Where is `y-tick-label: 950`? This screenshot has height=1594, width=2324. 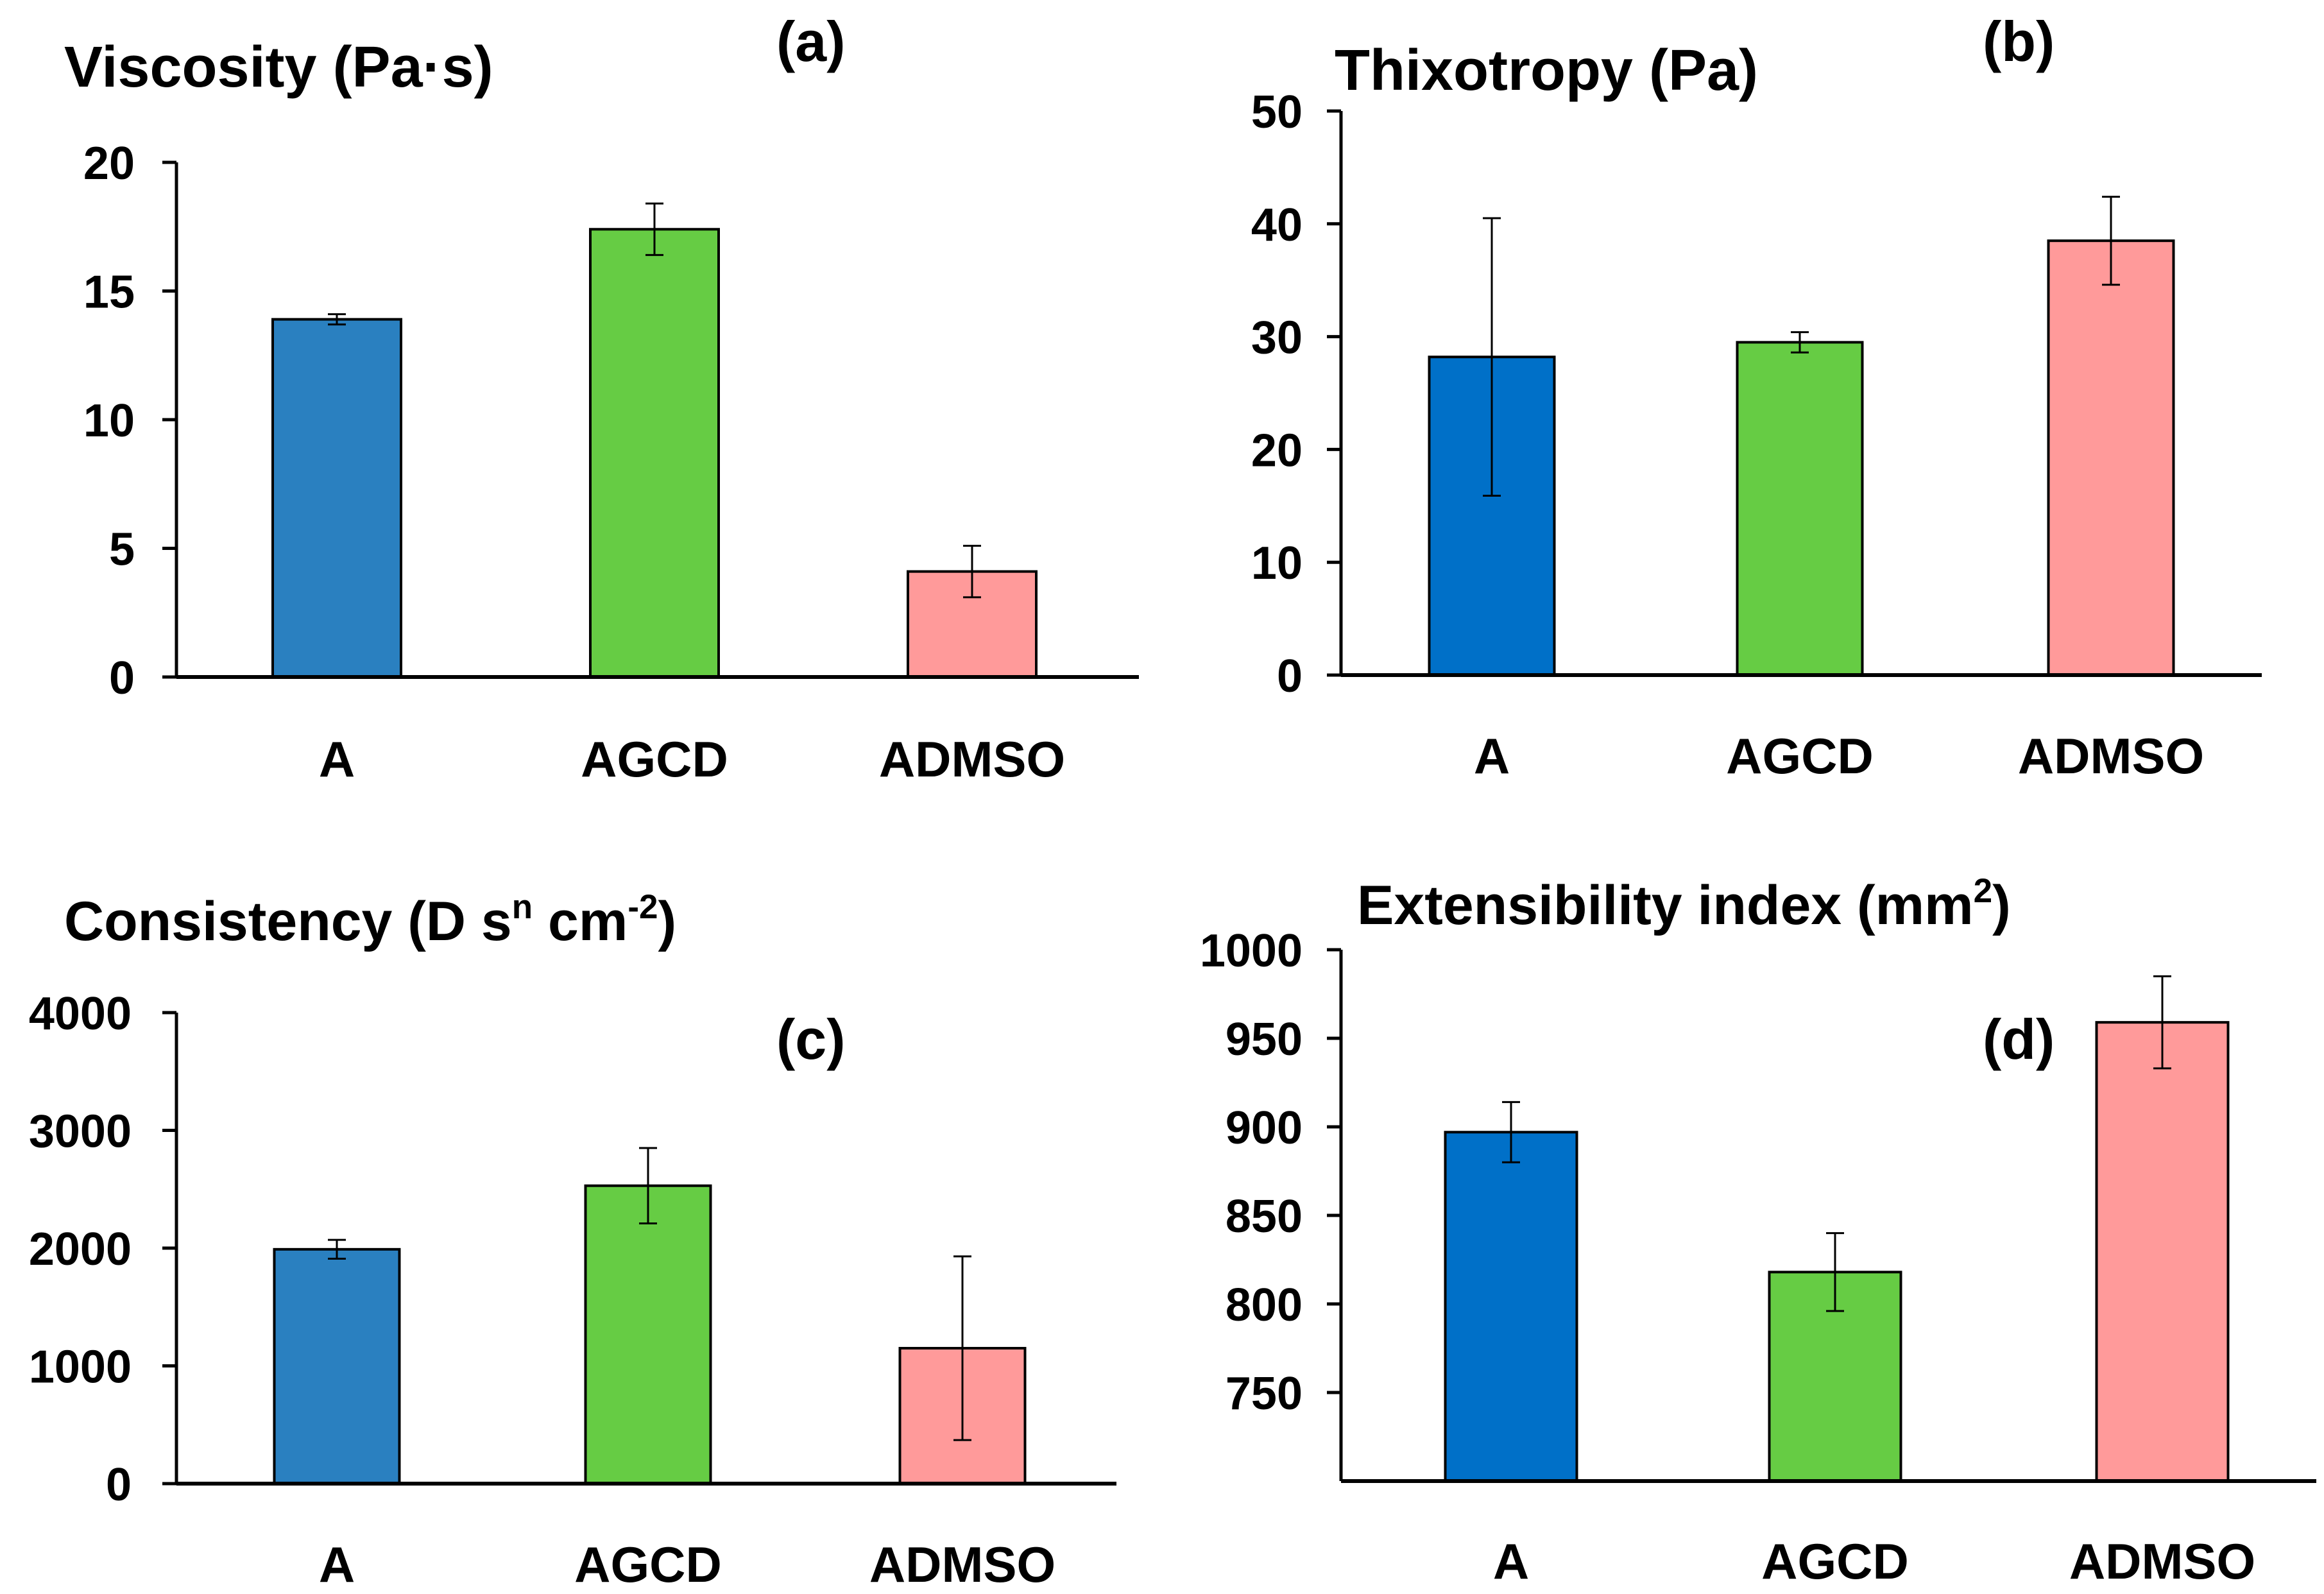 y-tick-label: 950 is located at coordinates (1264, 1039).